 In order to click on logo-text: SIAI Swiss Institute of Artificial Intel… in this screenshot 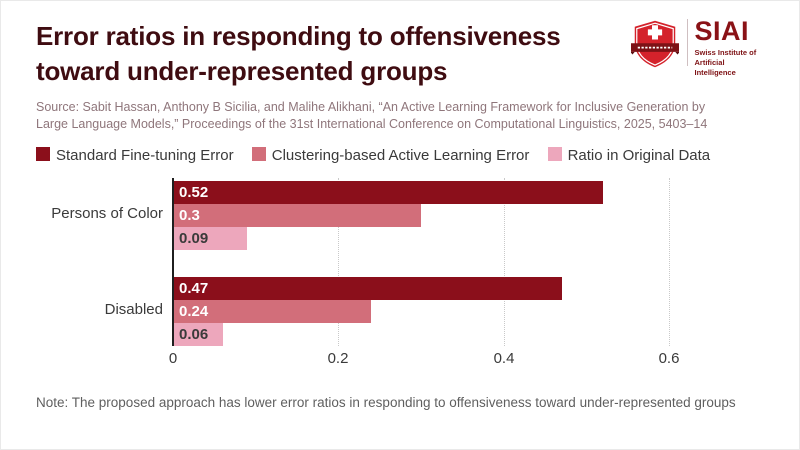, I will do `click(729, 47)`.